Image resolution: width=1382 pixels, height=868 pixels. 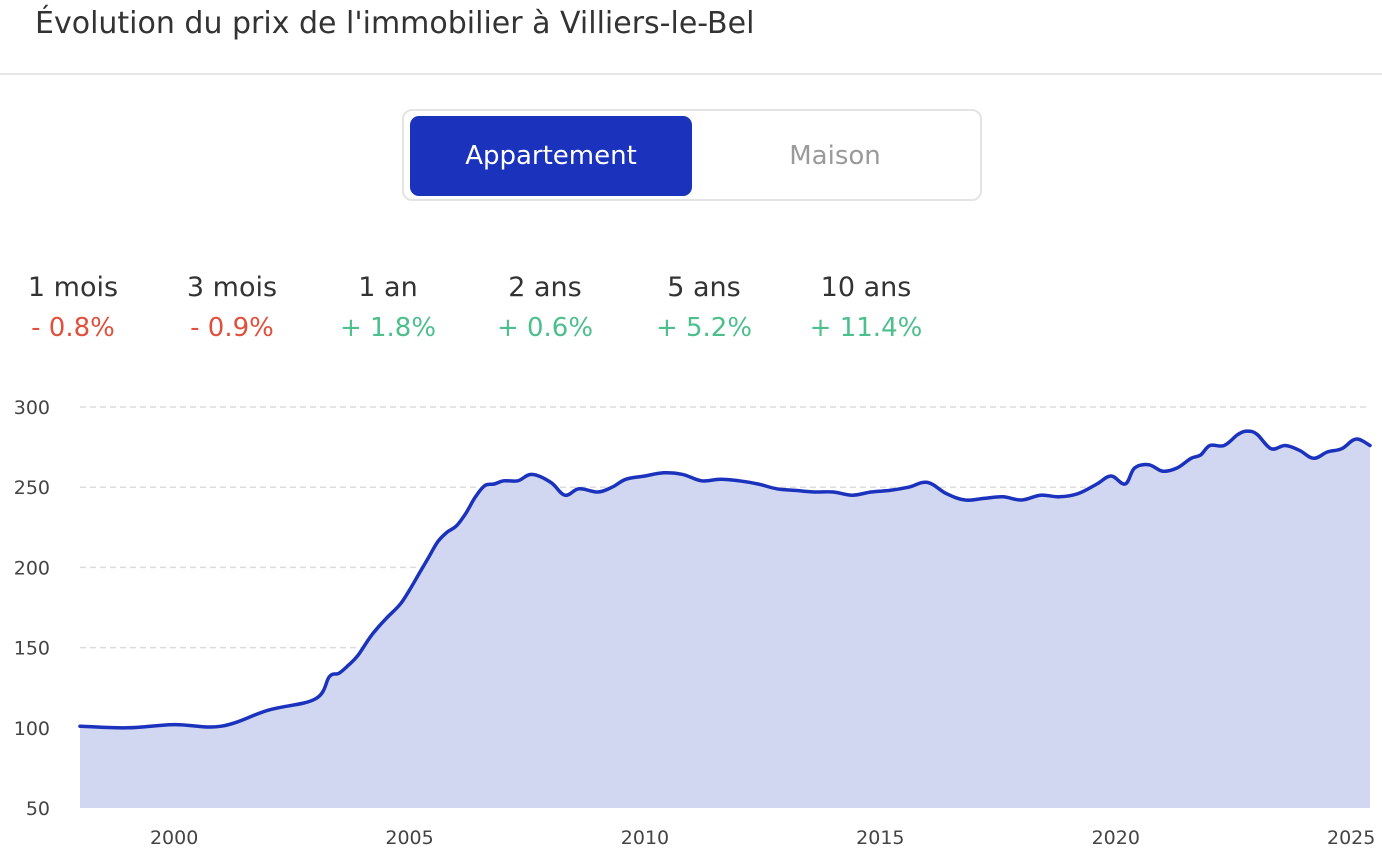 I want to click on stat-change-value: + 0.6%, so click(x=545, y=328).